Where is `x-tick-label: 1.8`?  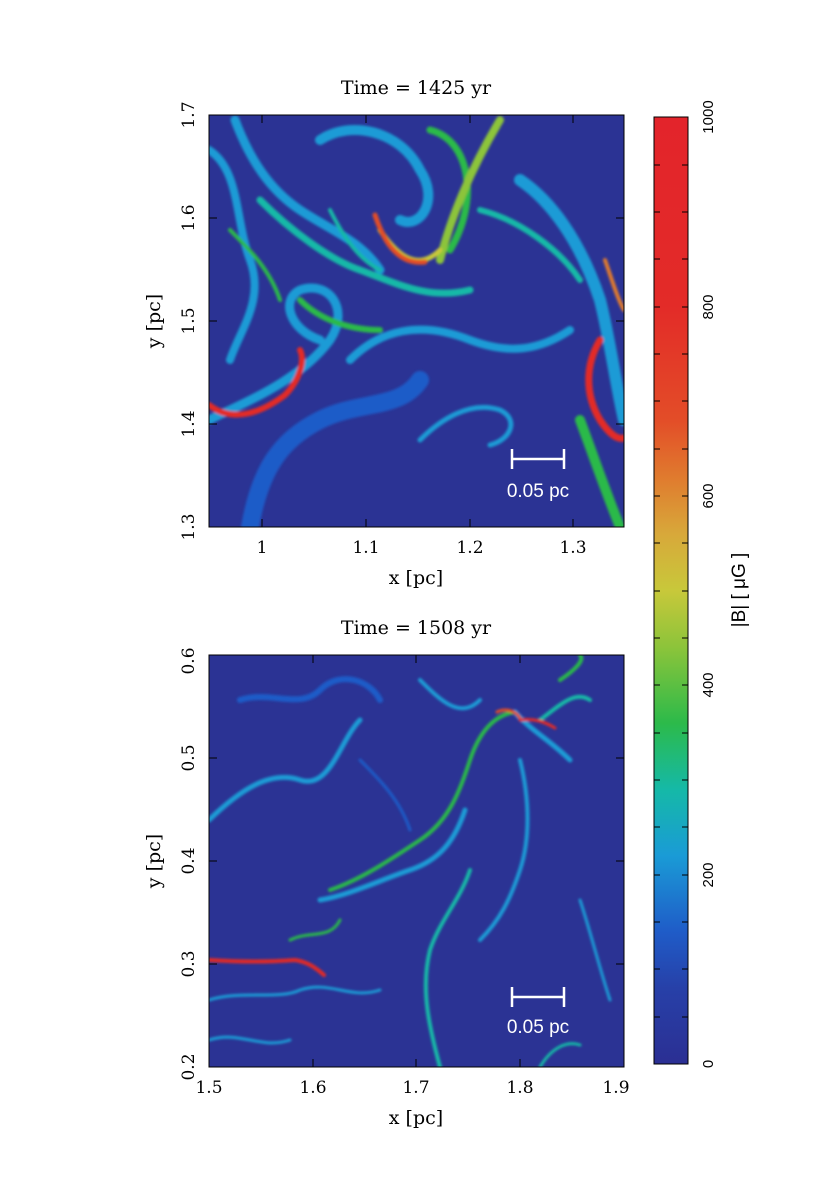 x-tick-label: 1.8 is located at coordinates (519, 1088).